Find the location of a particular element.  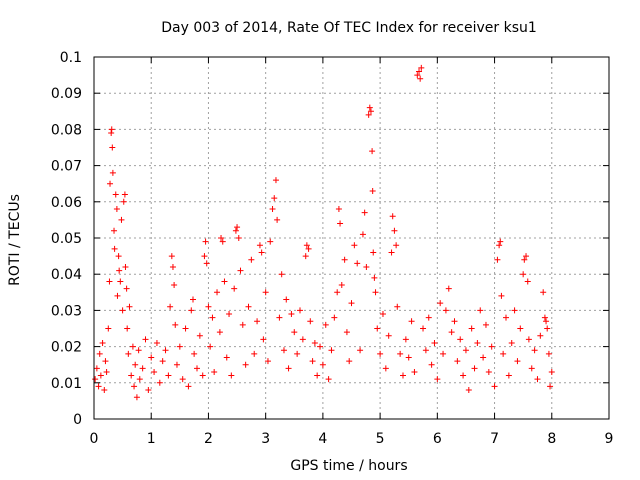

y-tick-labels: 0 0.01 0.02 0.03 0.04 0.05 0.06 0.07 0.08 0.09 0.1 is located at coordinates (66, 239).